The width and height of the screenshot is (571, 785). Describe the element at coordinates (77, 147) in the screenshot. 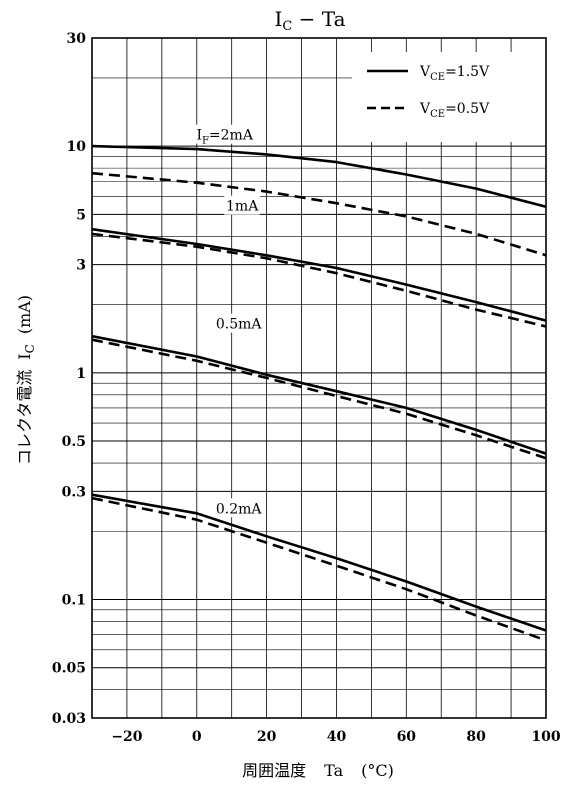

I see `y-tick-label: 10` at that location.